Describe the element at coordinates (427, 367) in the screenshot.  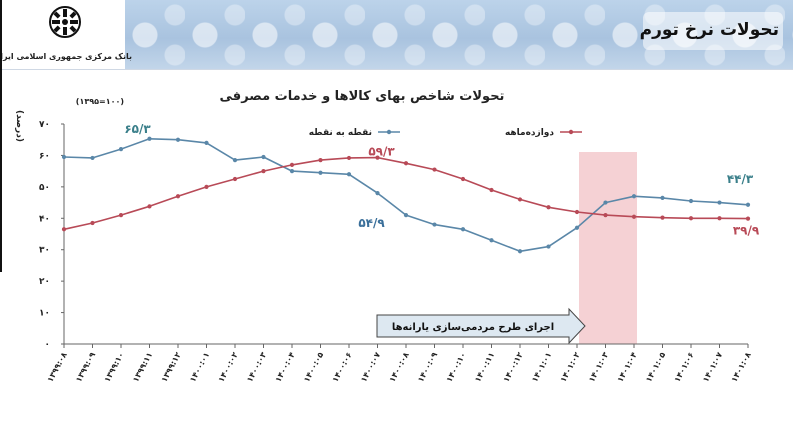
I see `x-tick-label: ۱۴۰۰:۰۹` at that location.